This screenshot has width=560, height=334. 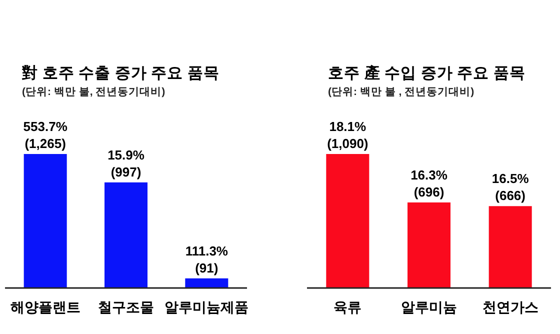 What do you see at coordinates (120, 73) in the screenshot?
I see `chart-title: 對 호주 수출 증가 주요 품목` at bounding box center [120, 73].